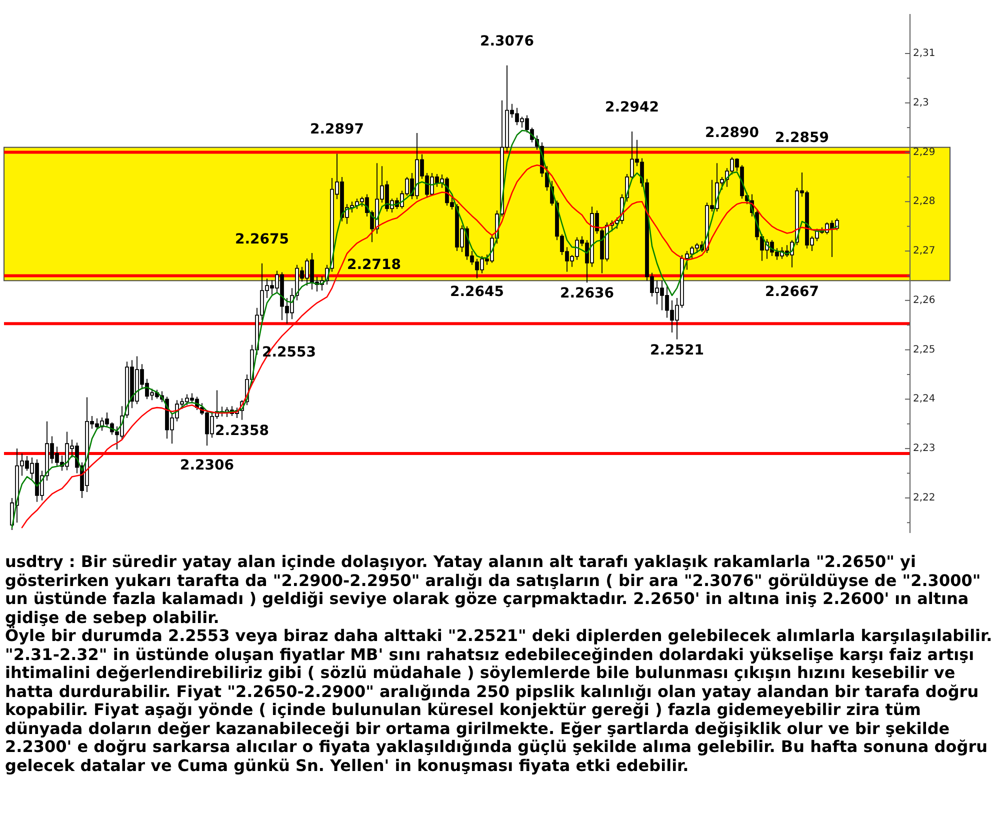 The width and height of the screenshot is (1000, 835). What do you see at coordinates (732, 133) in the screenshot?
I see `annotation: 2.2890` at bounding box center [732, 133].